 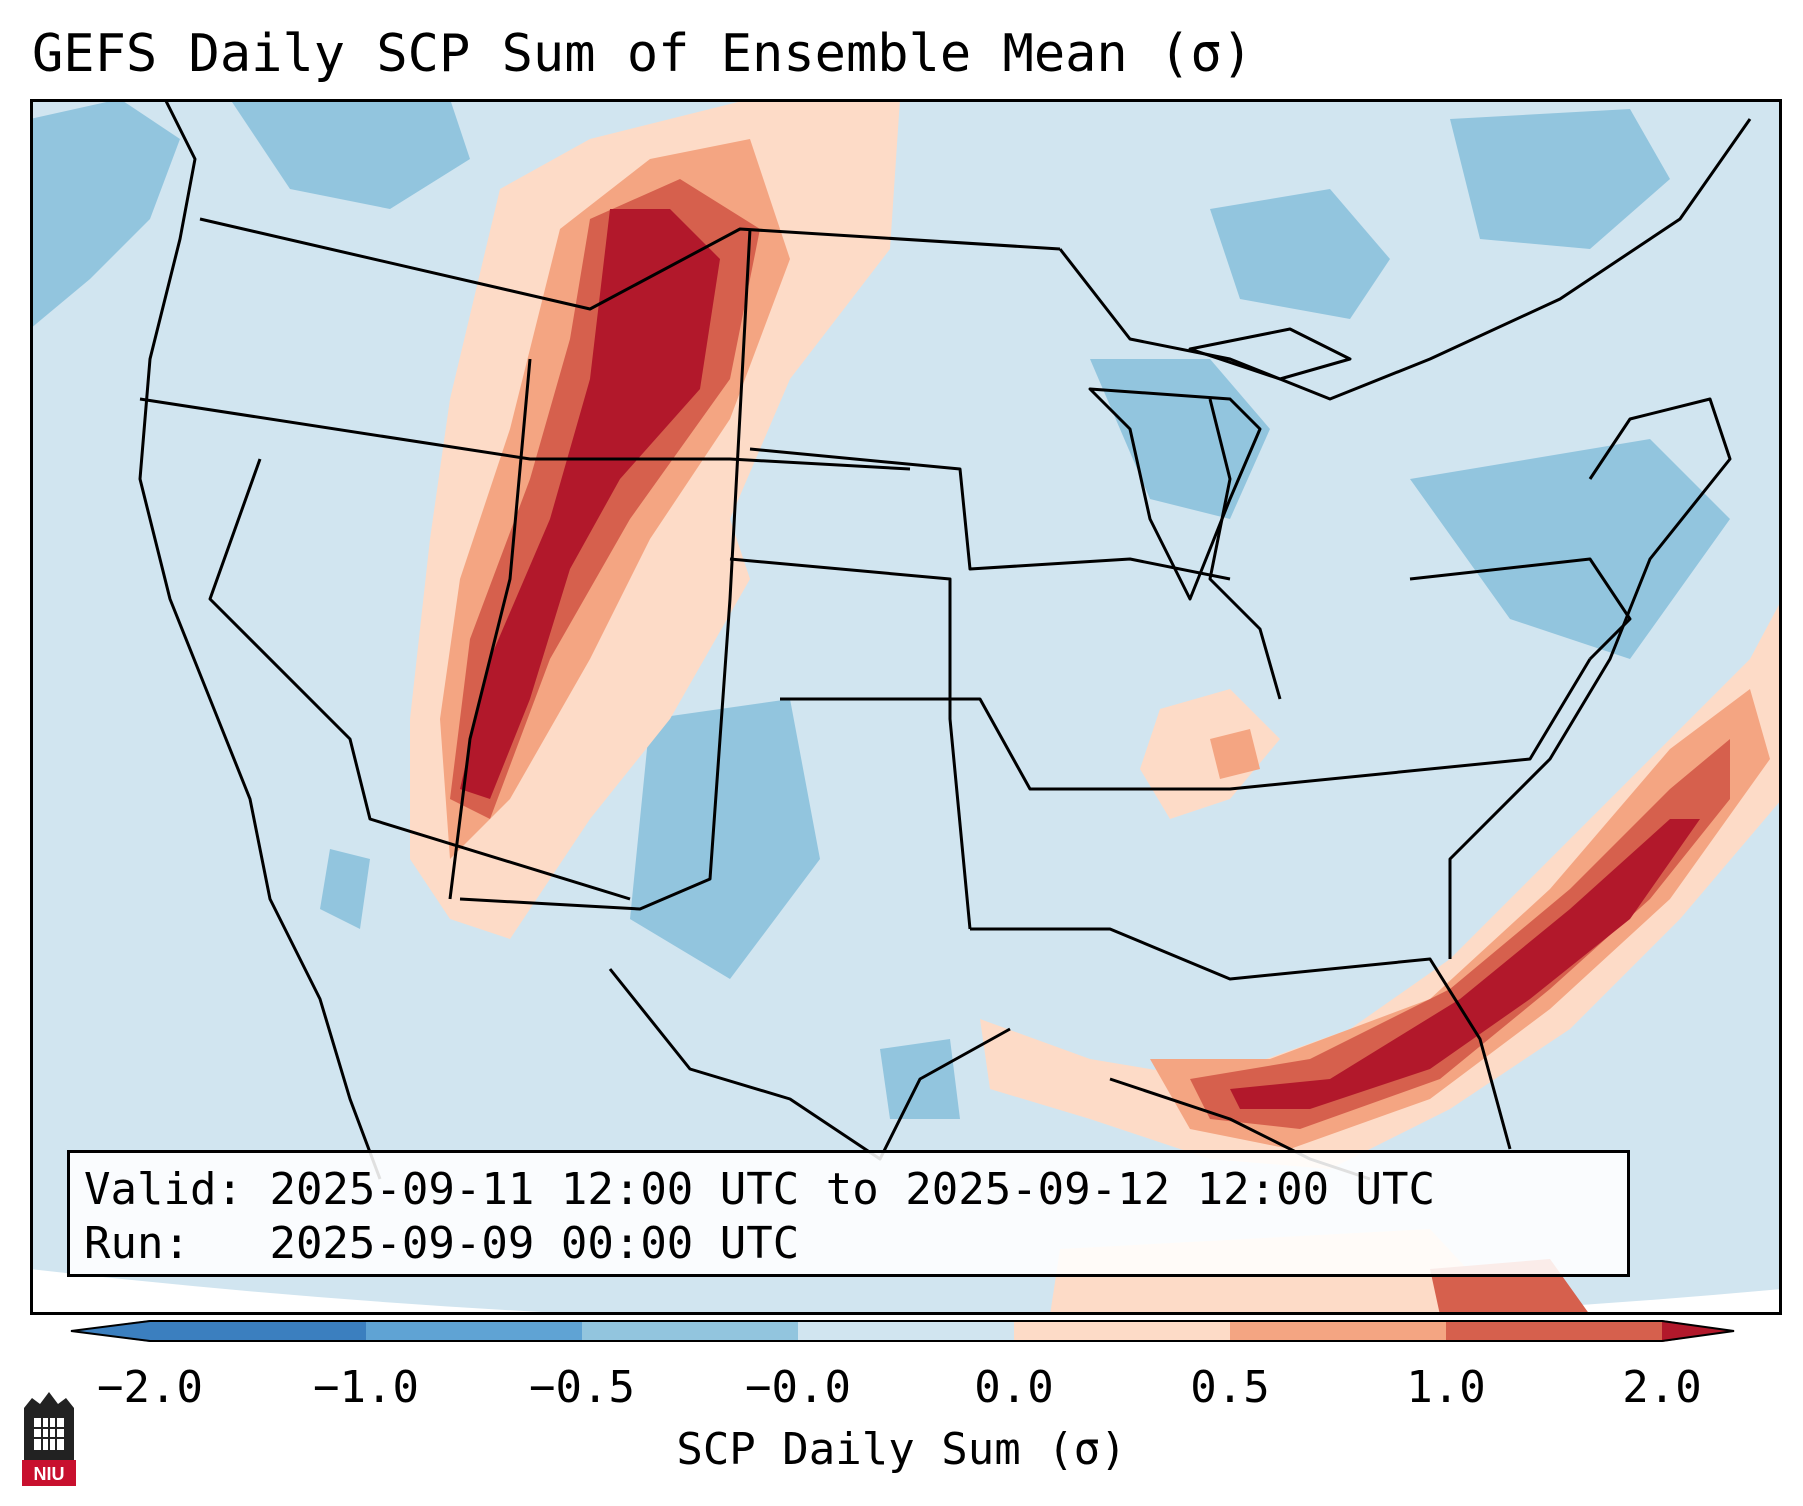 What do you see at coordinates (1446, 1387) in the screenshot?
I see `colorbar-tick: 1.0` at bounding box center [1446, 1387].